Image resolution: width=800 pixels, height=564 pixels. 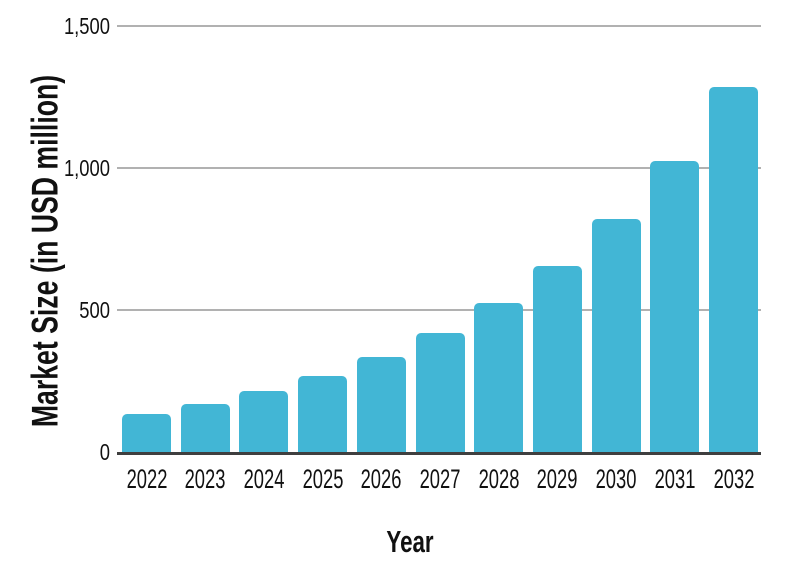 I want to click on bar-2029, so click(x=557, y=358).